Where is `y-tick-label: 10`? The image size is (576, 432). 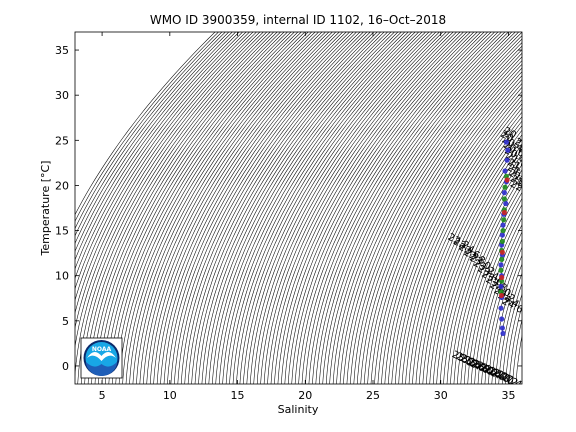 y-tick-label: 10 is located at coordinates (62, 276).